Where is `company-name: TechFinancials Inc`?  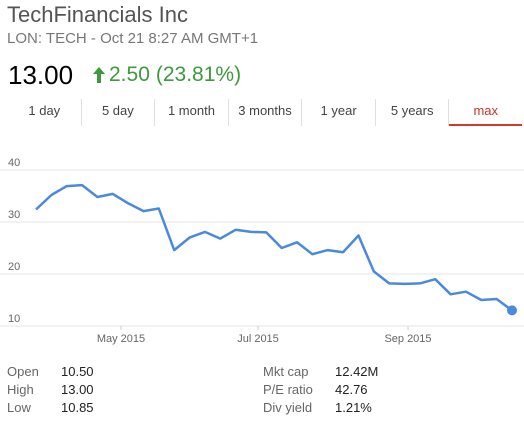 company-name: TechFinancials Inc is located at coordinates (97, 14).